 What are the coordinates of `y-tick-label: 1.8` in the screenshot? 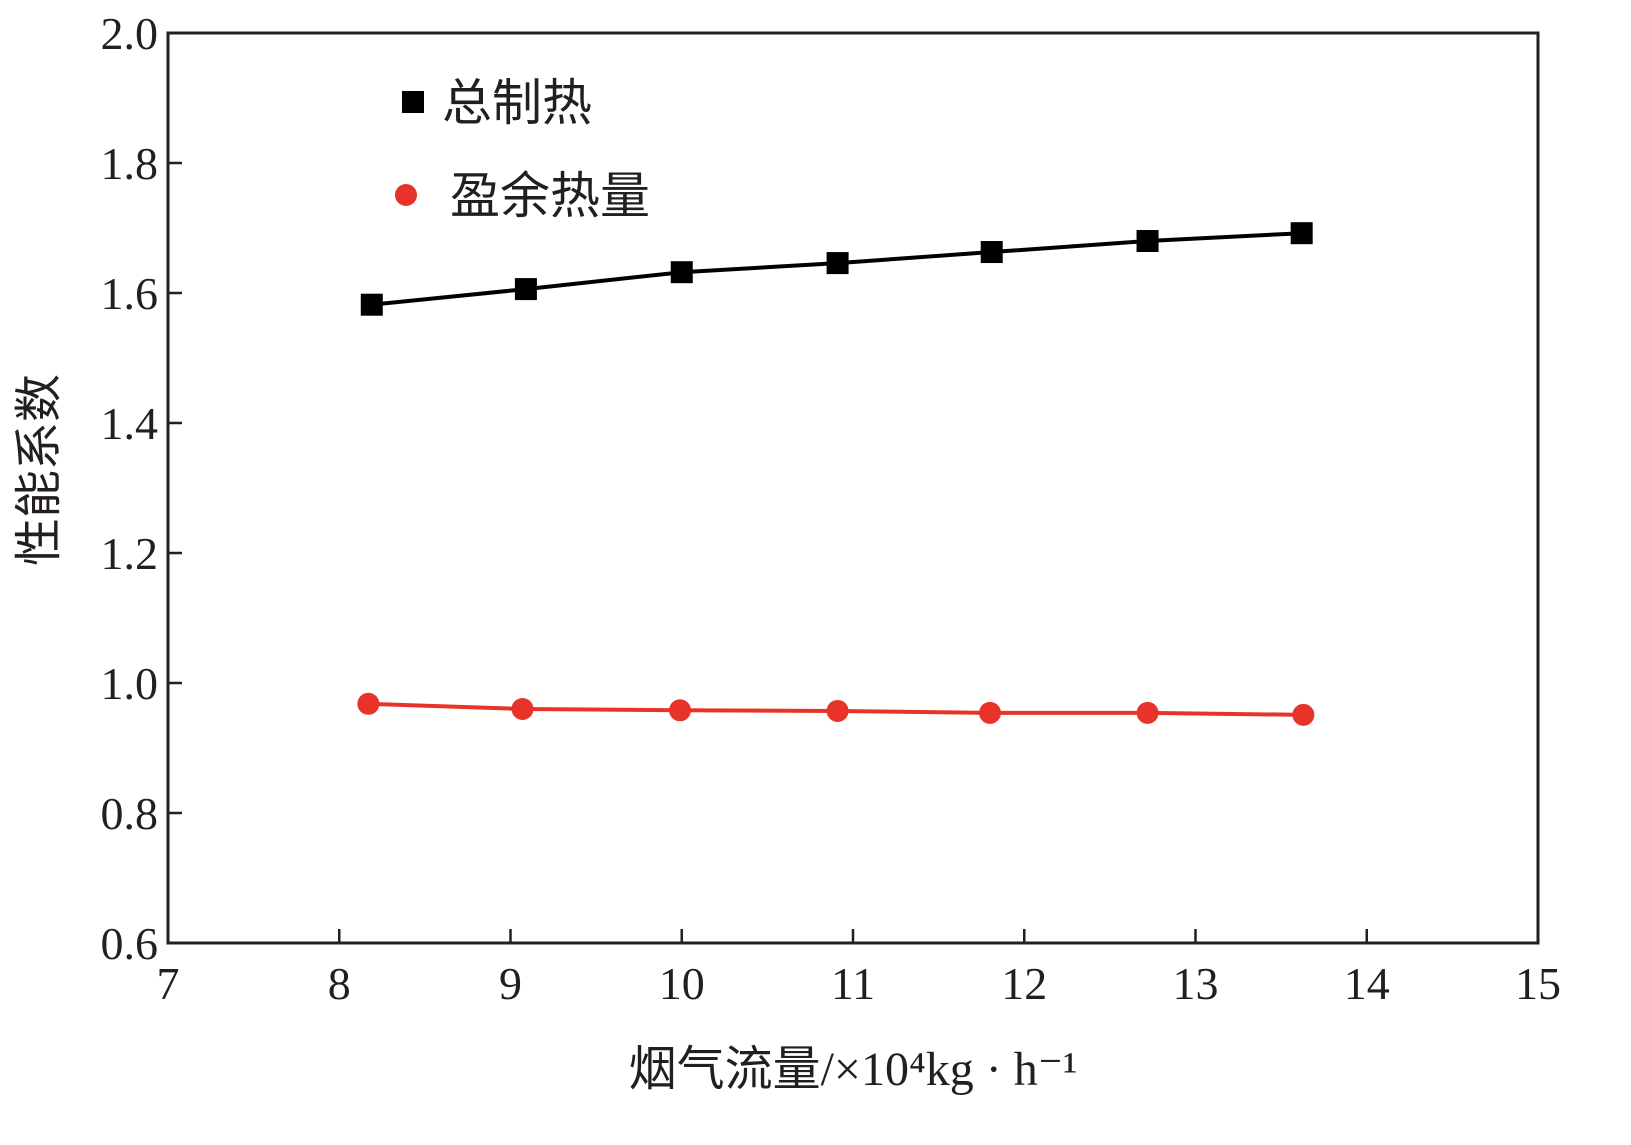 It's located at (130, 163).